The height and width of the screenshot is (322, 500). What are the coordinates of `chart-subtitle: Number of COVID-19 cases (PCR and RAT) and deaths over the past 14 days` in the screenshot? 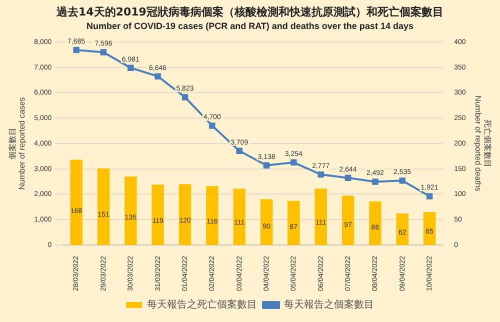 It's located at (250, 26).